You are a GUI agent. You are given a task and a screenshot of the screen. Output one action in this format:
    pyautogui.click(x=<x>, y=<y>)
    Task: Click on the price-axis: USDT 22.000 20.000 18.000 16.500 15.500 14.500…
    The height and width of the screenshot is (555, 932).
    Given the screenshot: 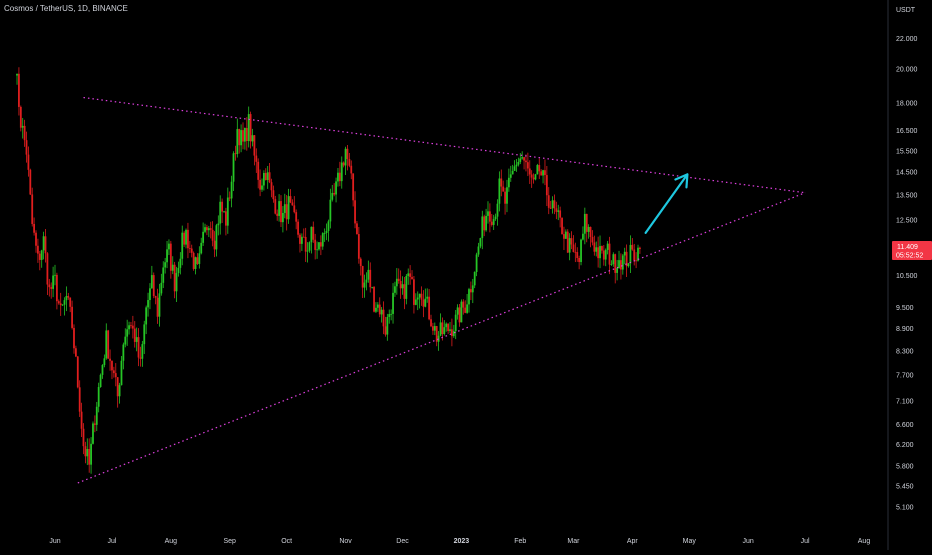 What is the action you would take?
    pyautogui.click(x=909, y=275)
    